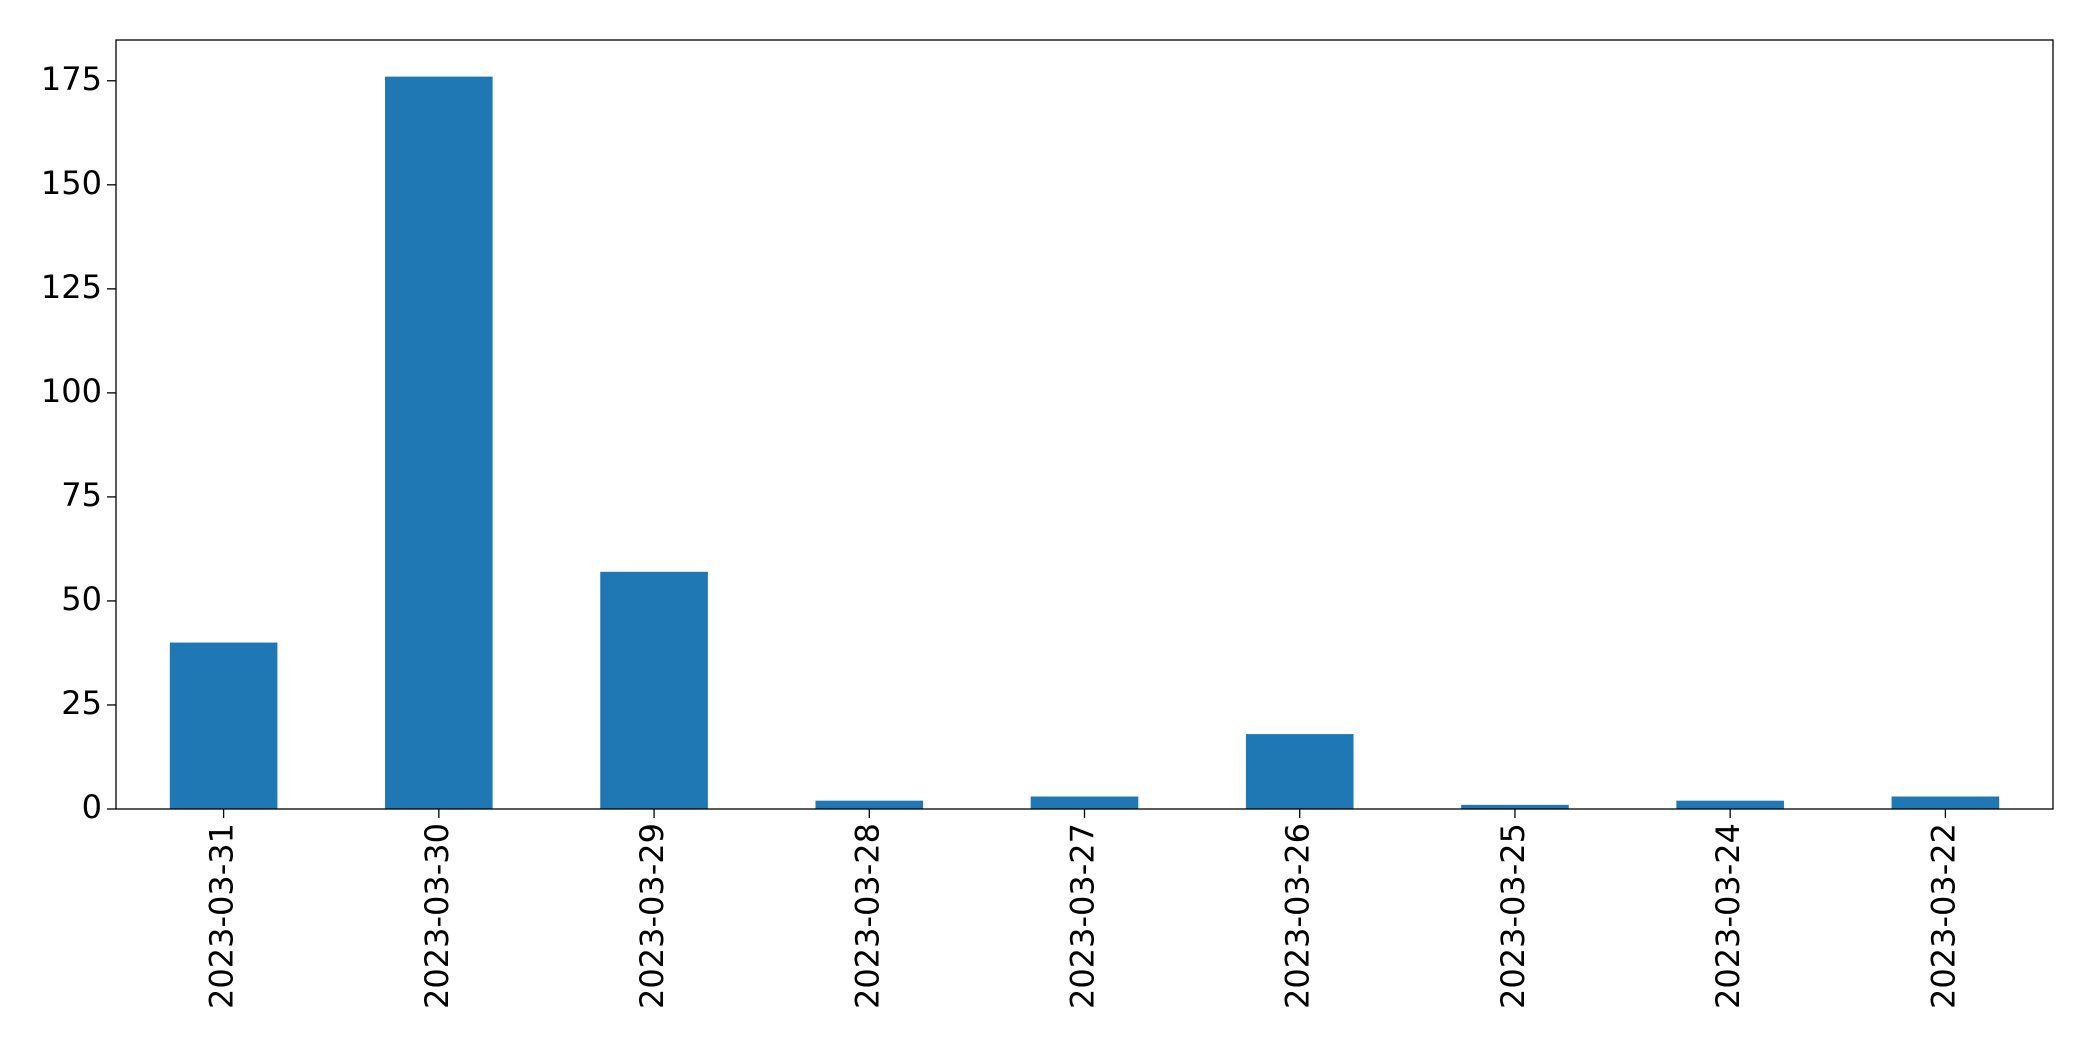  Describe the element at coordinates (92, 807) in the screenshot. I see `y-tick-label: 0` at that location.